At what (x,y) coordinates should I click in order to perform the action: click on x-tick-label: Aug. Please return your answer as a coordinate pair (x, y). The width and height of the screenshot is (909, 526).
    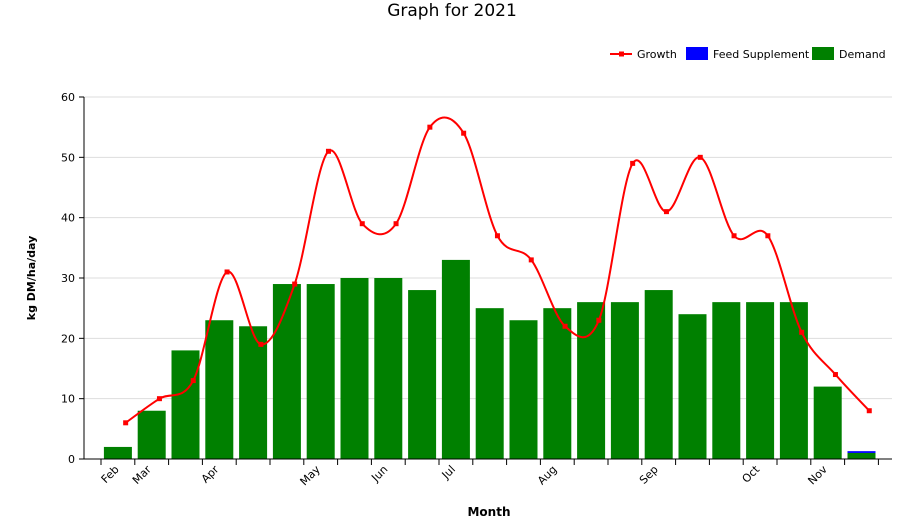
    Looking at the image, I should click on (547, 475).